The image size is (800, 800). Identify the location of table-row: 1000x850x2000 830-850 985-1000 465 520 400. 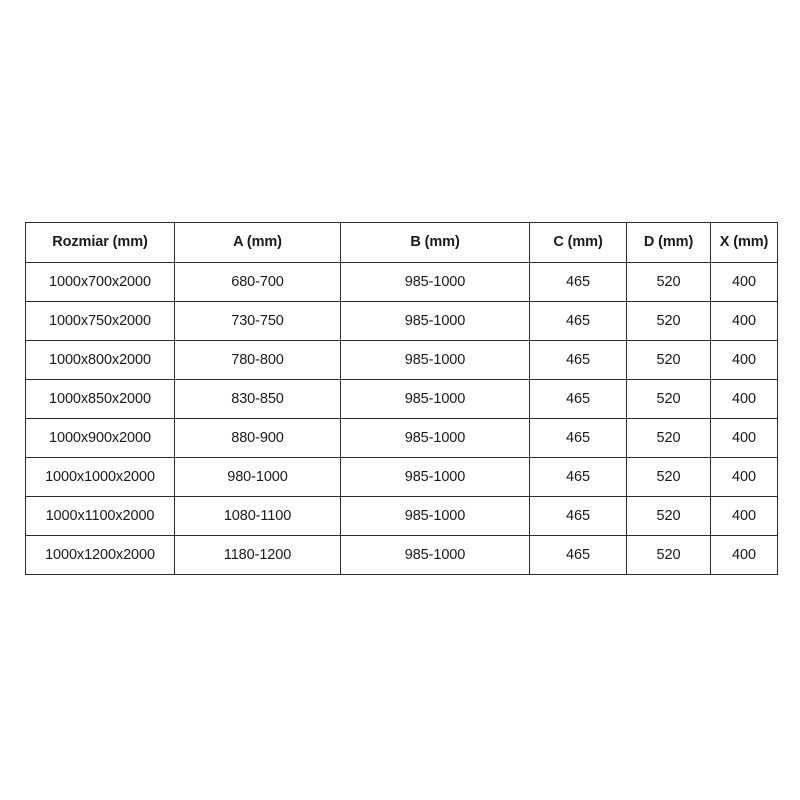
(401, 399).